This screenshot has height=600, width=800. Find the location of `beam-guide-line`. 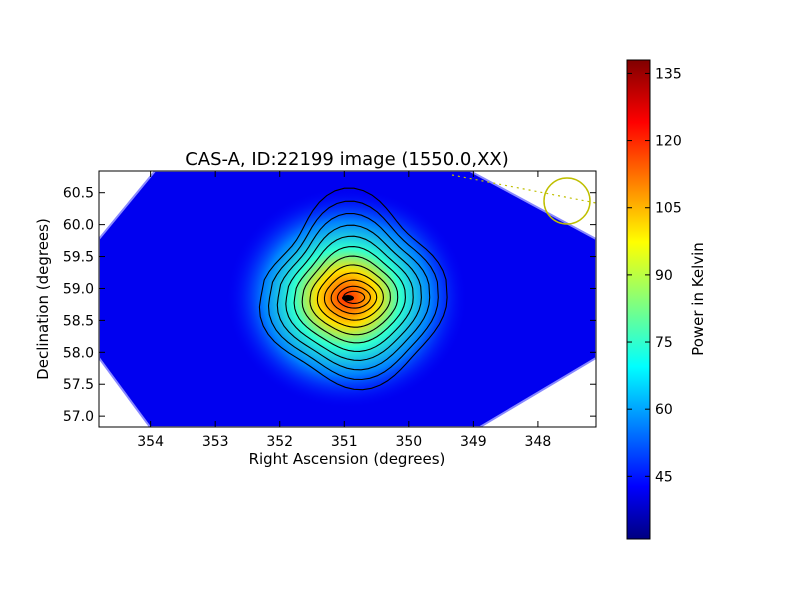

beam-guide-line is located at coordinates (523, 189).